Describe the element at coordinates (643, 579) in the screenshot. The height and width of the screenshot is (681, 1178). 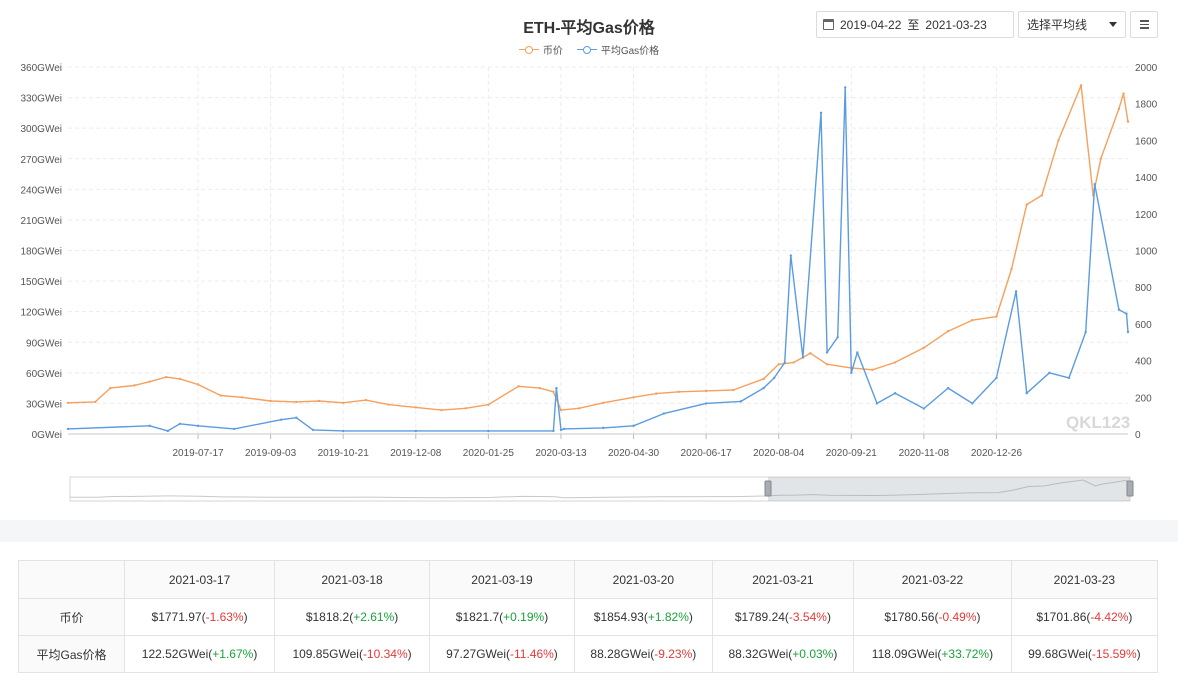
I see `table-date-header: 2021-03-20` at that location.